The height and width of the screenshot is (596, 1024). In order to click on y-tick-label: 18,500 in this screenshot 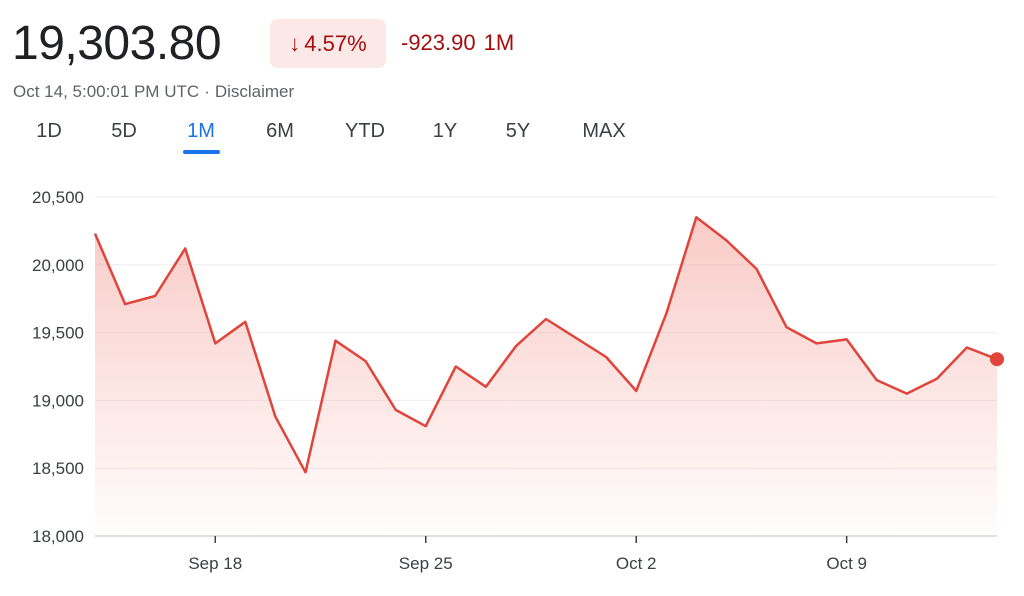, I will do `click(58, 468)`.